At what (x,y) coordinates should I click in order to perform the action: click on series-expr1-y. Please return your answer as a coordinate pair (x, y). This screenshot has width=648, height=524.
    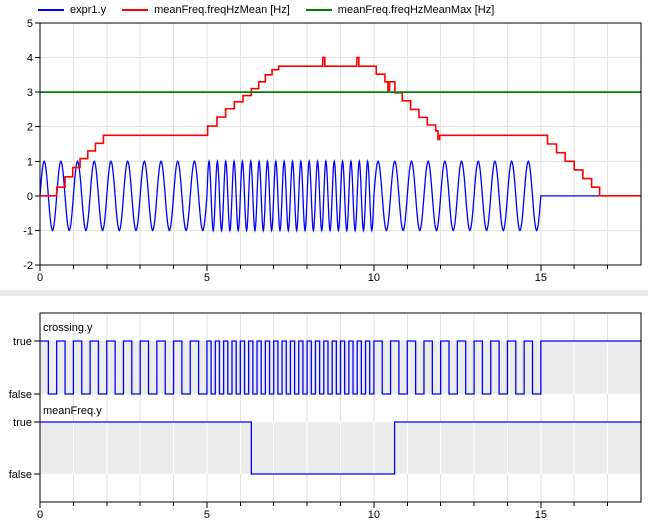
    Looking at the image, I should click on (340, 195).